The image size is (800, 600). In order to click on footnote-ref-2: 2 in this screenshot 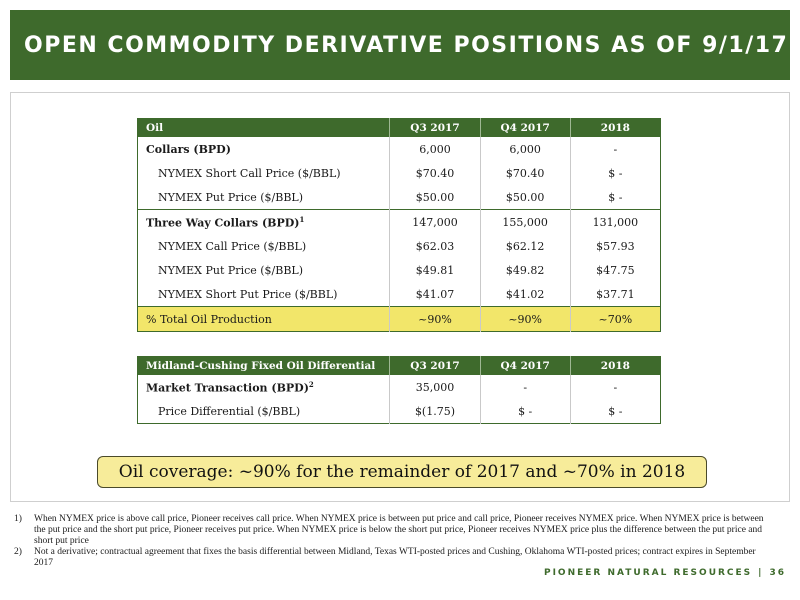, I will do `click(311, 384)`.